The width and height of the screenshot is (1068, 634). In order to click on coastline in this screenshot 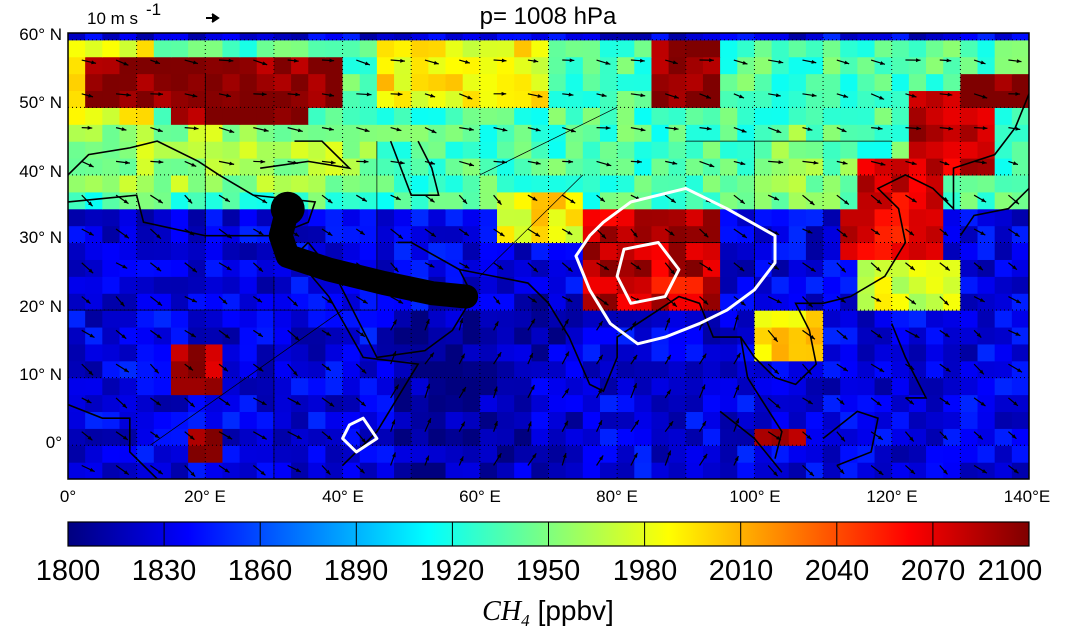, I will do `click(909, 361)`.